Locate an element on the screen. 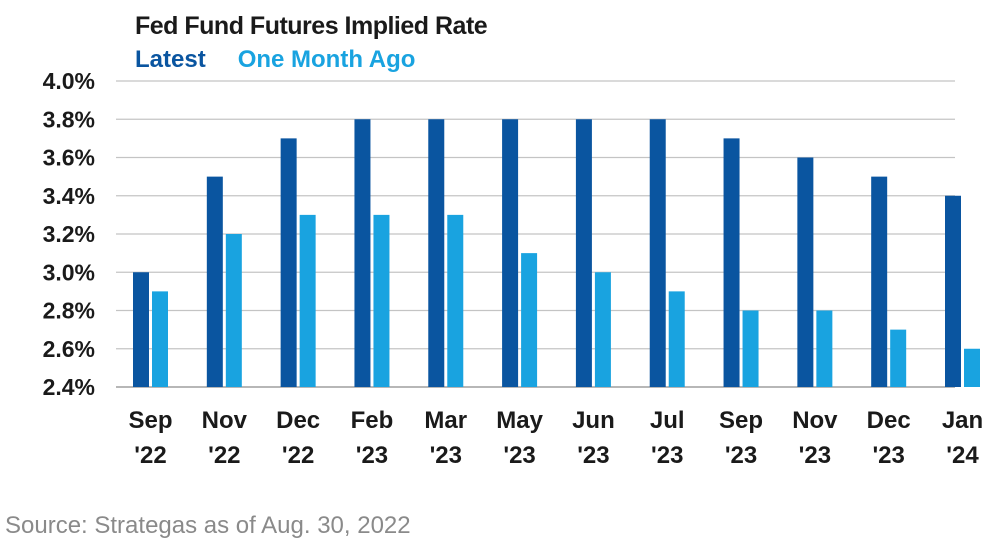 The image size is (982, 552). x-tick-label: Feb is located at coordinates (372, 420).